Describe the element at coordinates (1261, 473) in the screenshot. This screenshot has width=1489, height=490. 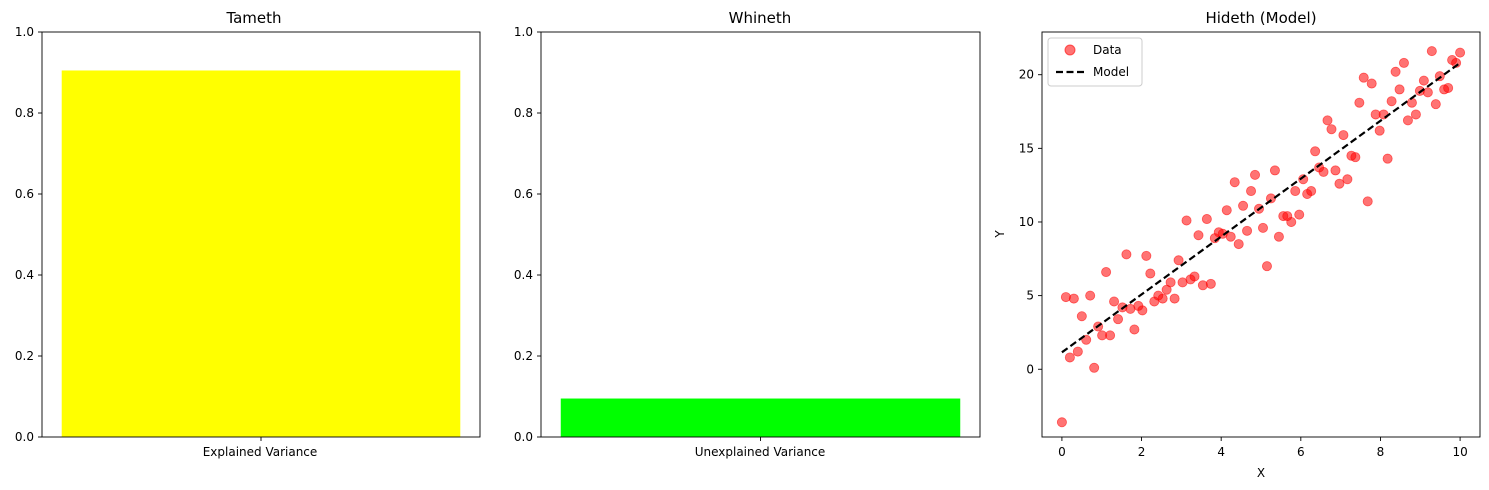
I see `x-axis-label: X` at that location.